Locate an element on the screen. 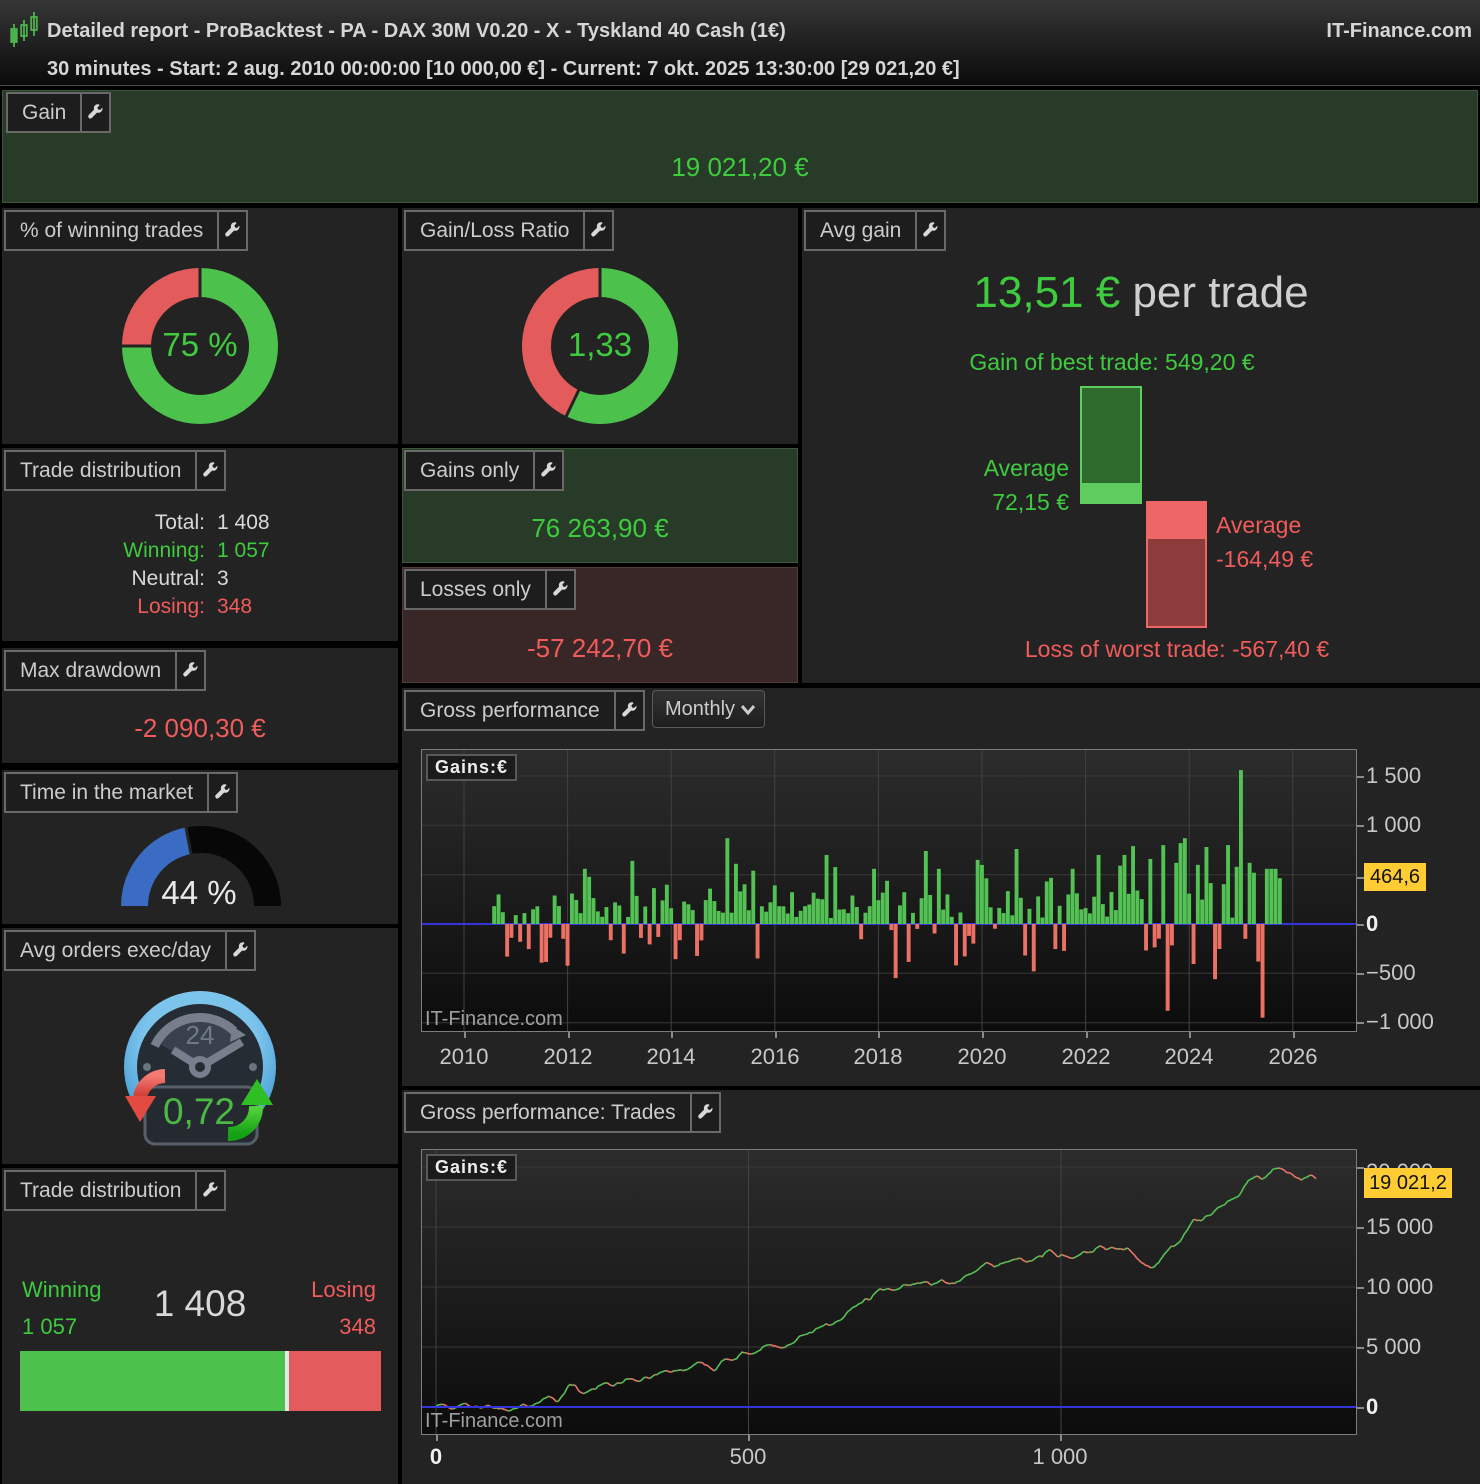 This screenshot has height=1484, width=1480. svg-text: 24 is located at coordinates (200, 1035).